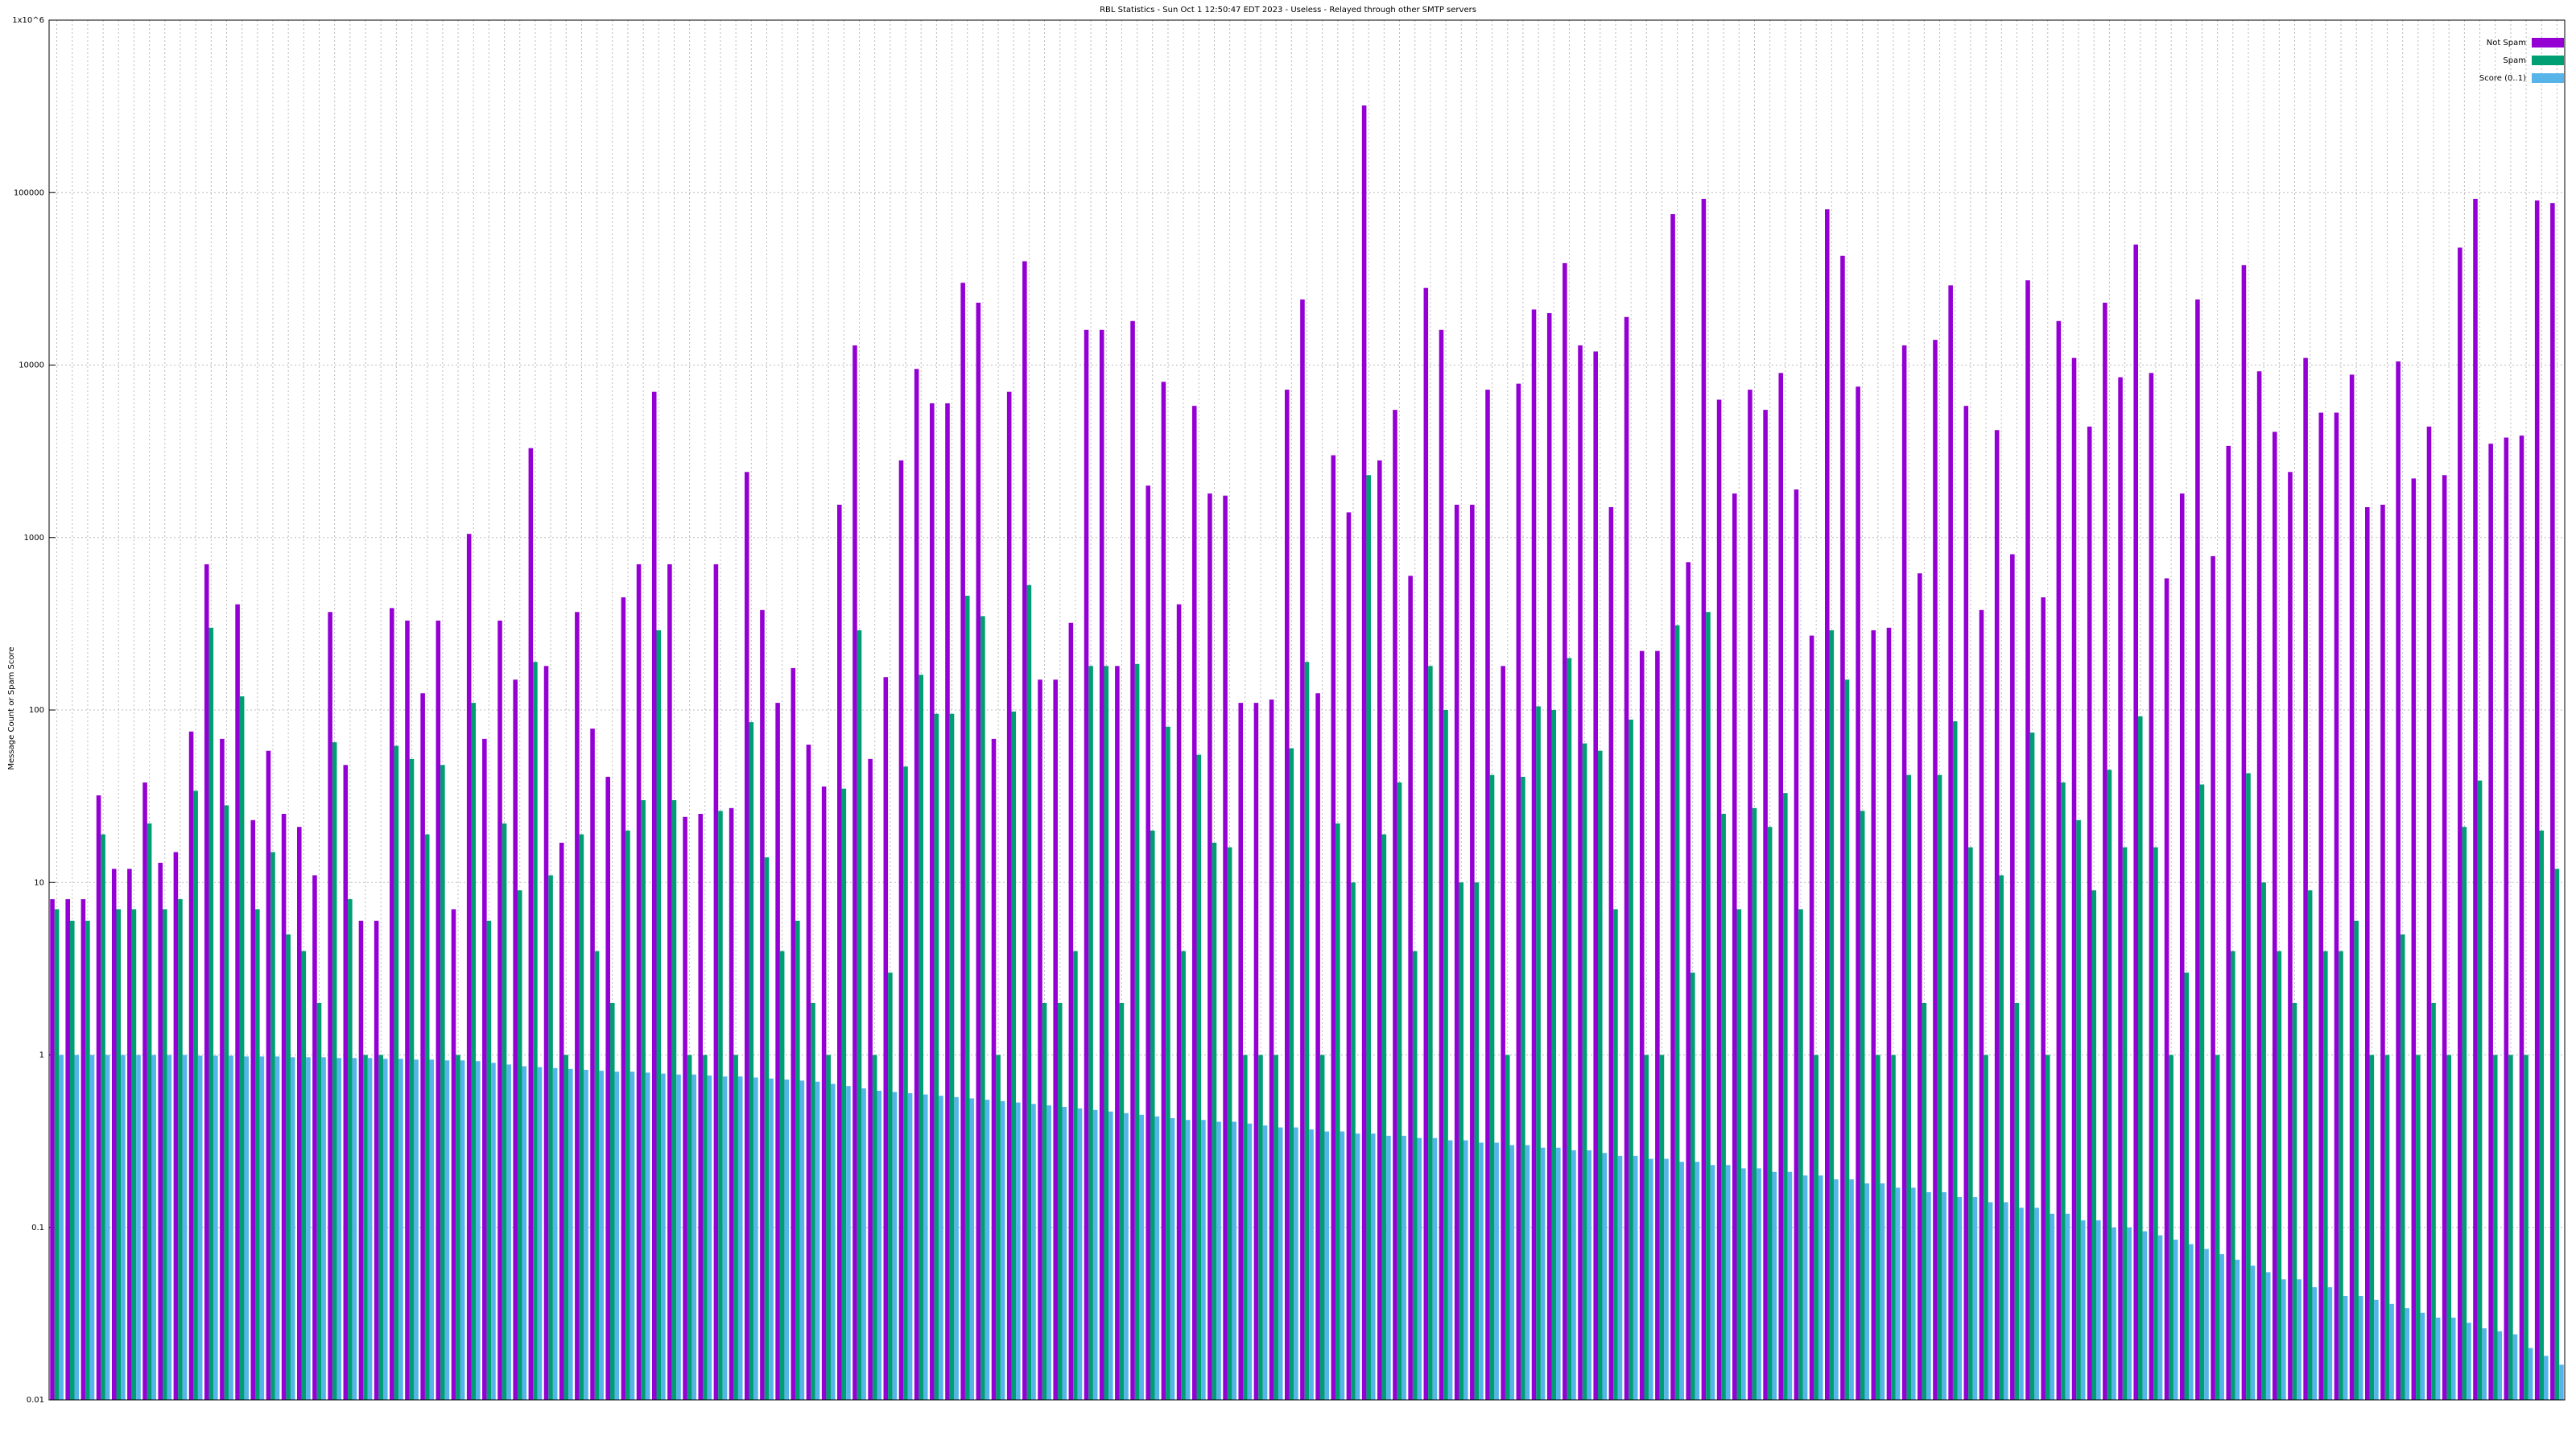  I want to click on y-tick-label: 100, so click(36, 710).